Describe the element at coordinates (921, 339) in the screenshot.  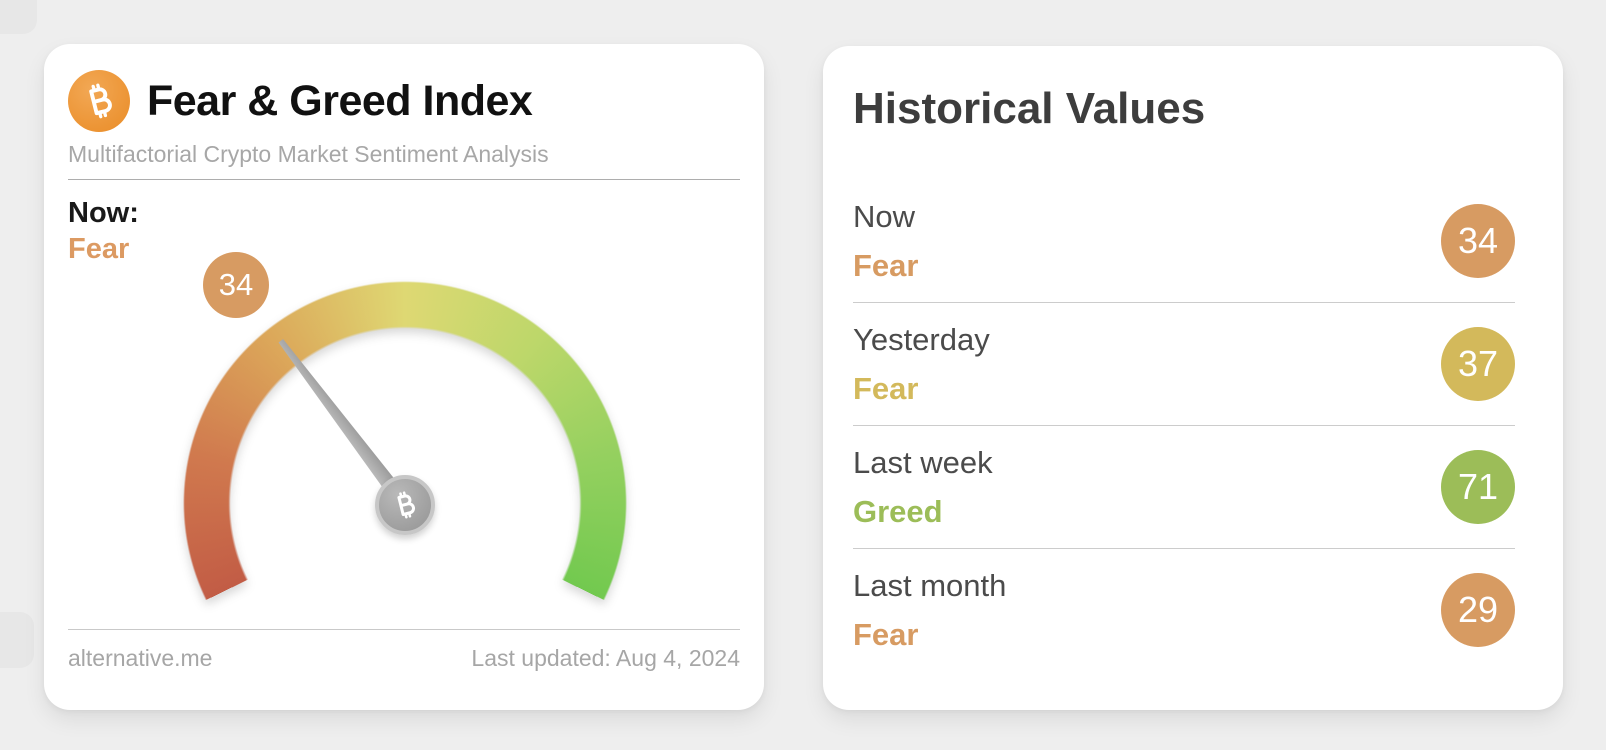
I see `row-period-label: Yesterday` at that location.